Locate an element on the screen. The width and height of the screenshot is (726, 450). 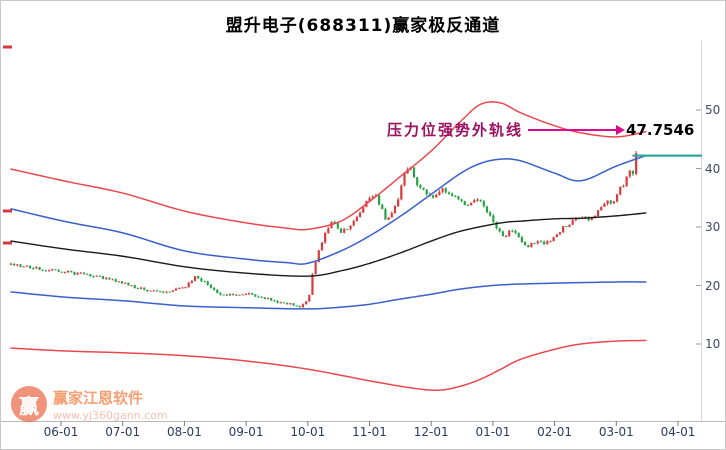
watermark-url: www.yj360gann.com is located at coordinates (110, 415).